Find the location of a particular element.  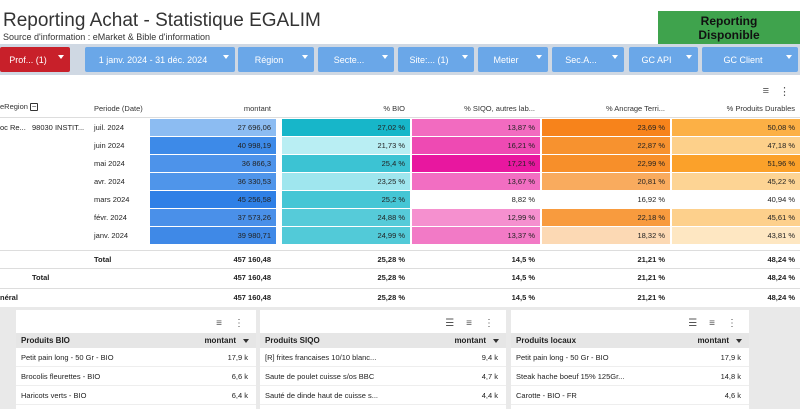

card-title: Produits locaux is located at coordinates (546, 340).